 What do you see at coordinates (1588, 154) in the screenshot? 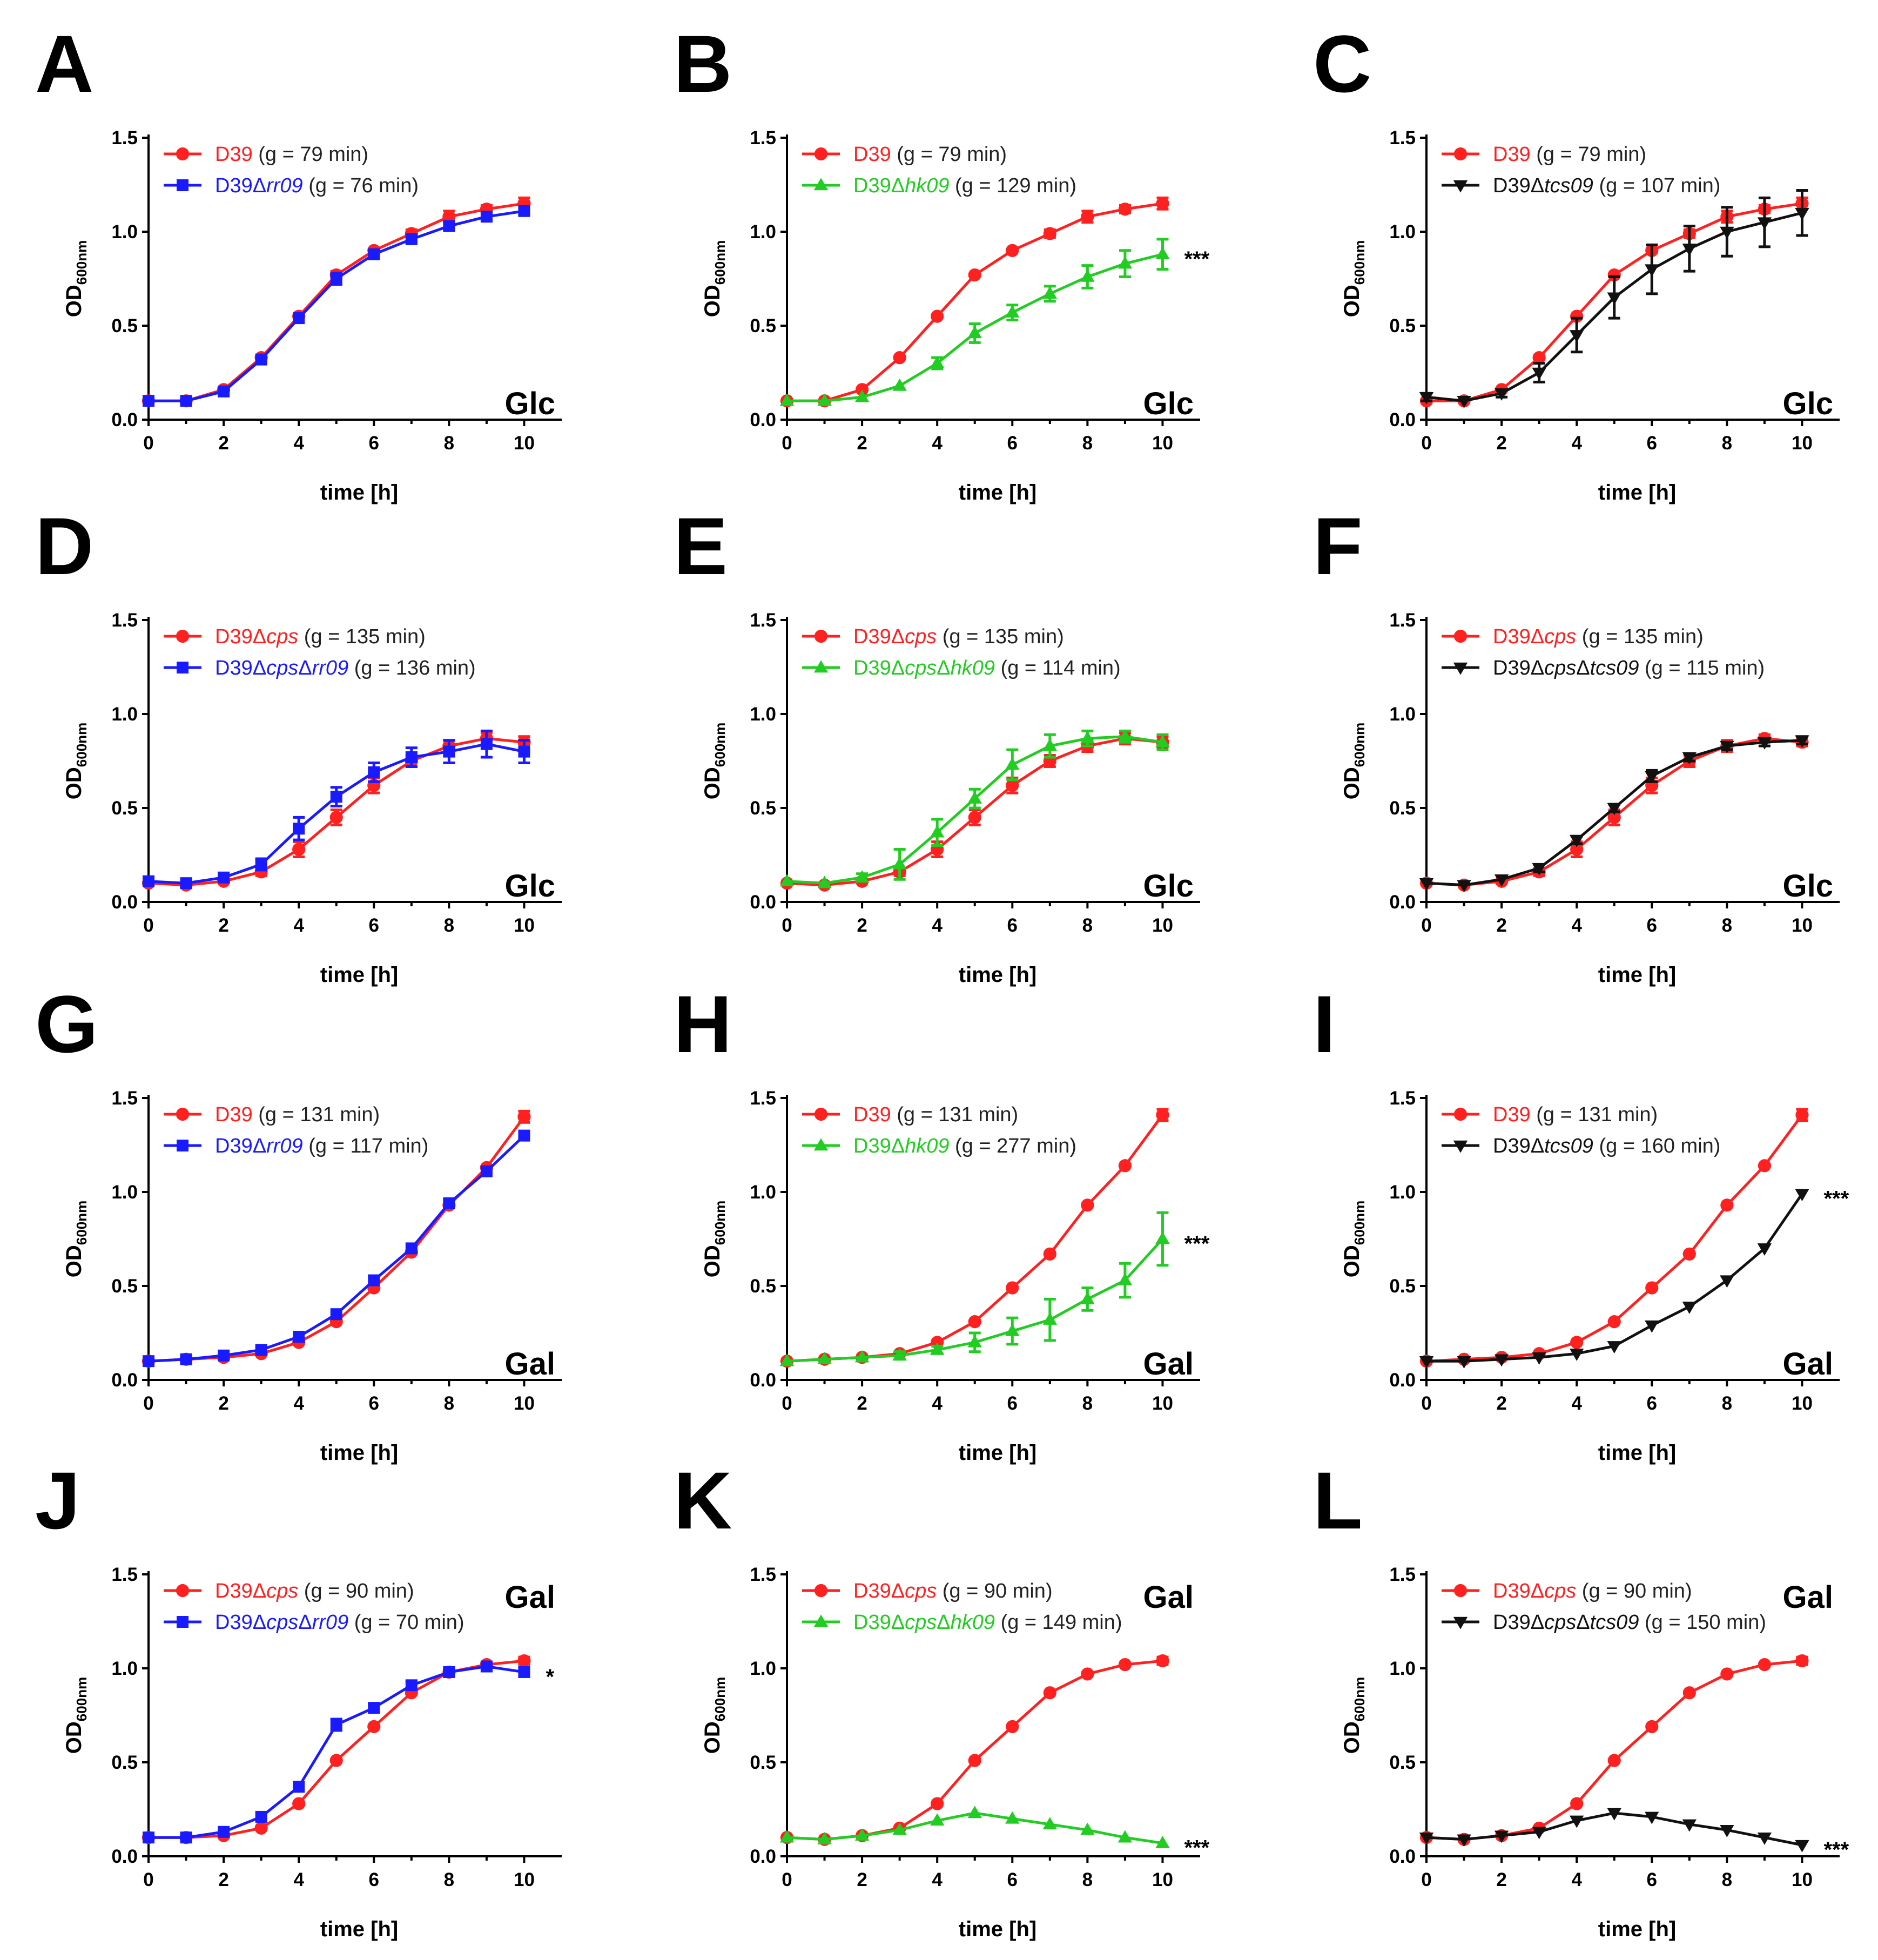
I see `legend-suffix: (g = 79 min)` at bounding box center [1588, 154].